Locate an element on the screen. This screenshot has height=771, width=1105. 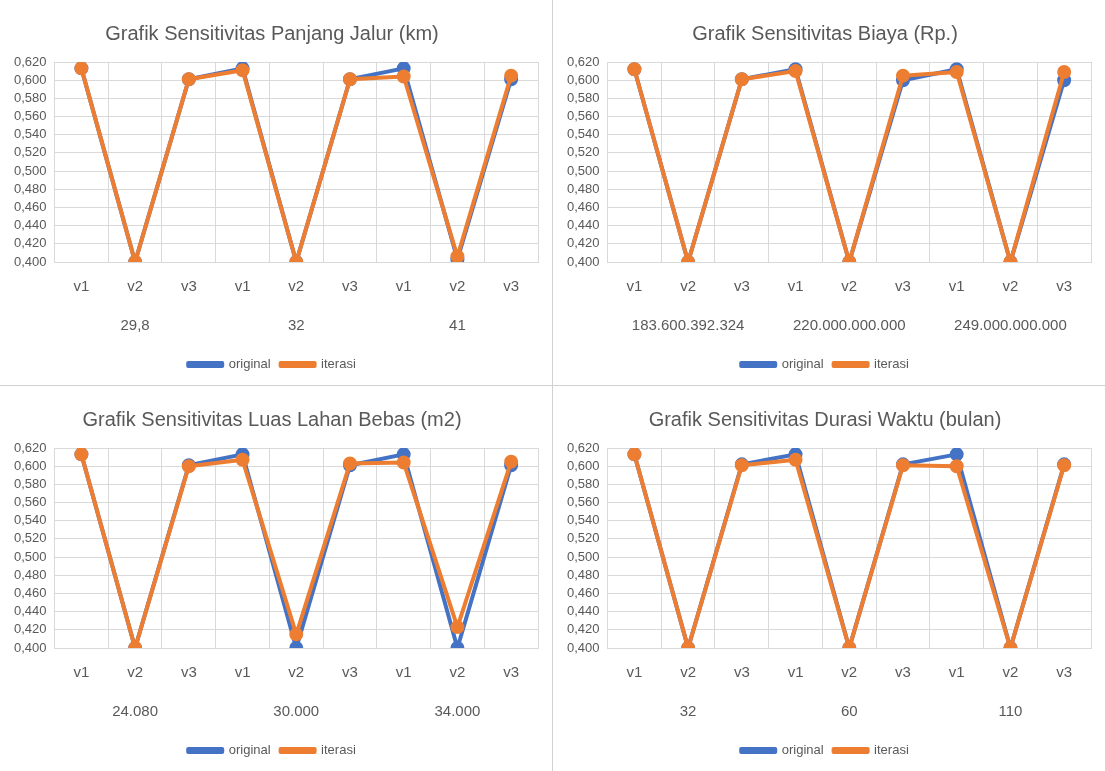
chart-title: Grafik Sensitivitas Panjang Jalur (km) is located at coordinates (272, 32).